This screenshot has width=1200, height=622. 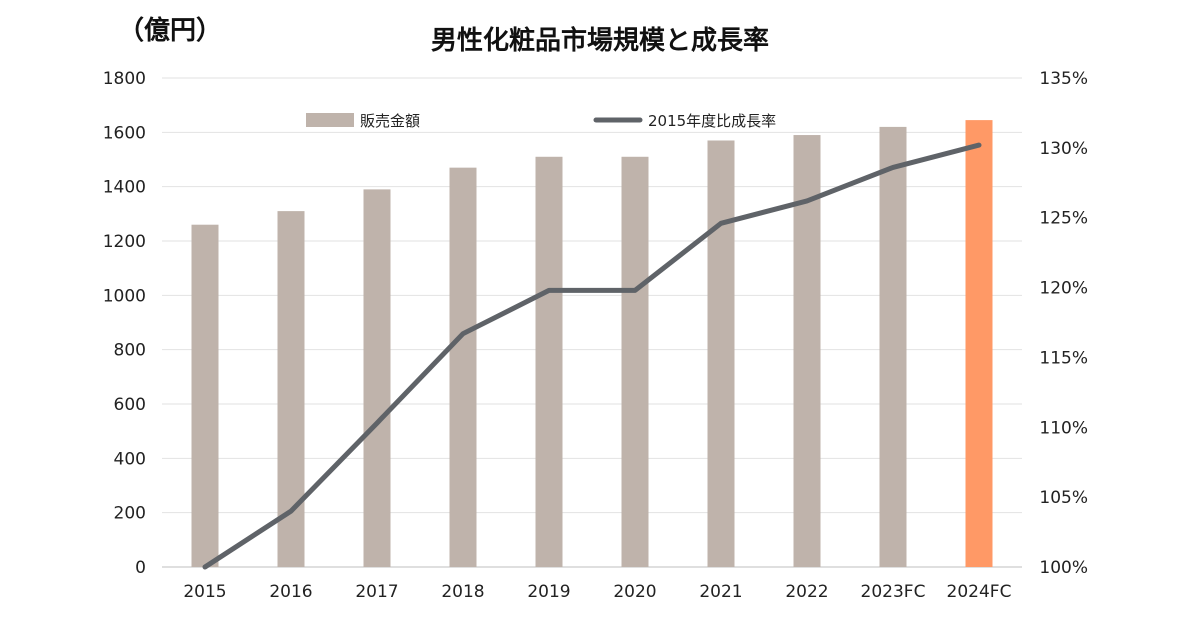 What do you see at coordinates (1063, 568) in the screenshot?
I see `y2-tick-label: 100%` at bounding box center [1063, 568].